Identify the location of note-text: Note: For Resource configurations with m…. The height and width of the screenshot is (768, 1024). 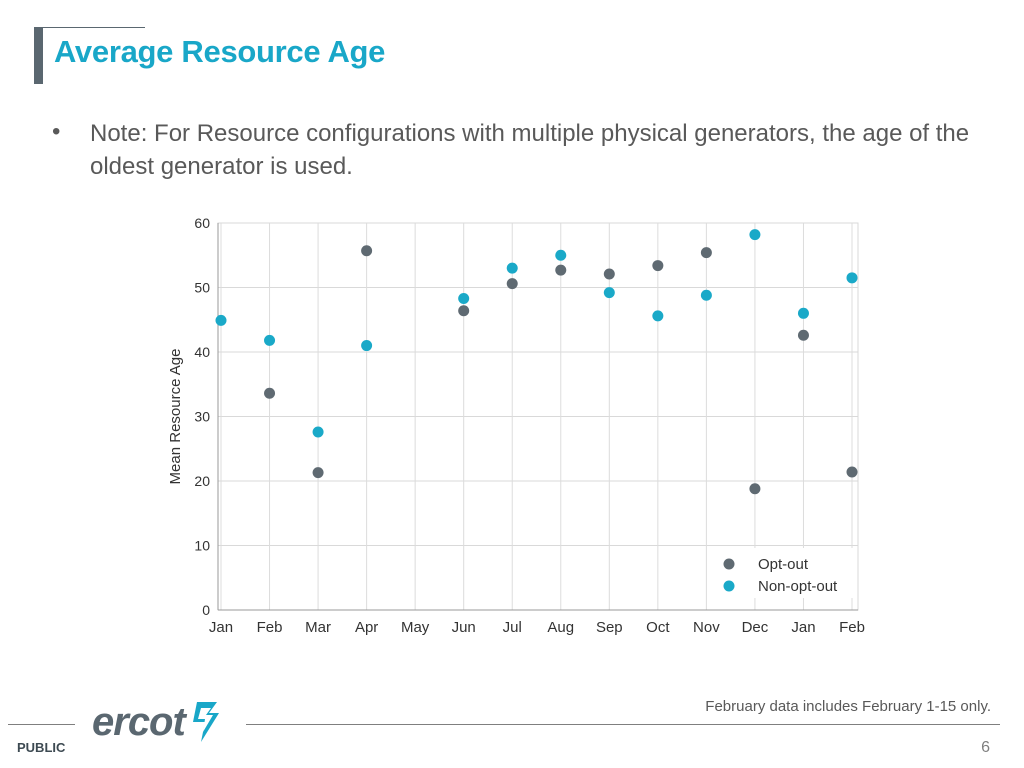
(530, 150).